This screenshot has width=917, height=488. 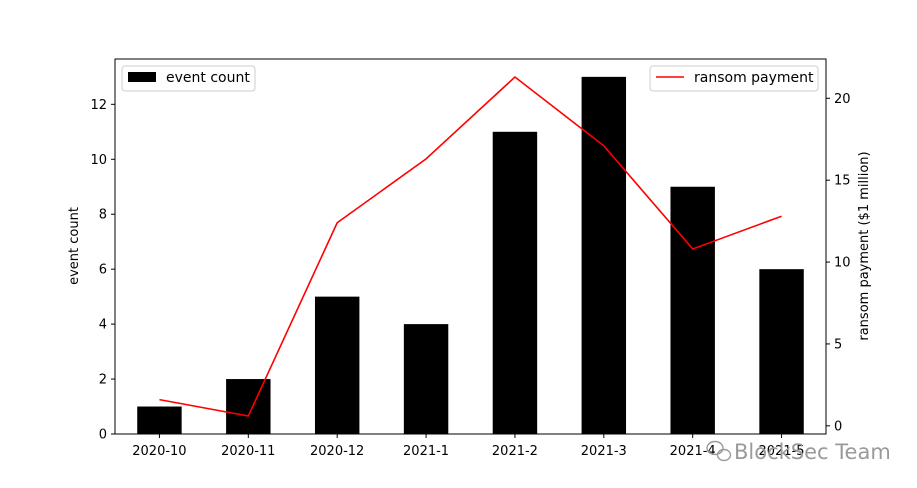 I want to click on watermark: BlockSec Team, so click(x=798, y=452).